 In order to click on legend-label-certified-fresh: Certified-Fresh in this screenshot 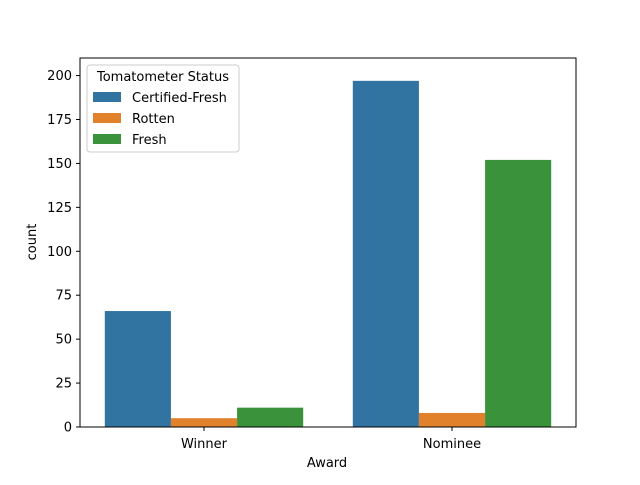, I will do `click(179, 98)`.